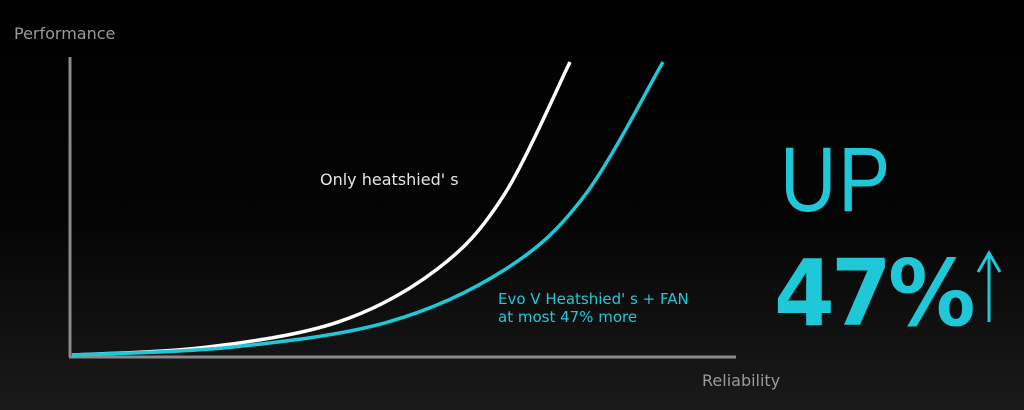 Image resolution: width=1024 pixels, height=410 pixels. I want to click on x-axis-label: Reliability, so click(741, 380).